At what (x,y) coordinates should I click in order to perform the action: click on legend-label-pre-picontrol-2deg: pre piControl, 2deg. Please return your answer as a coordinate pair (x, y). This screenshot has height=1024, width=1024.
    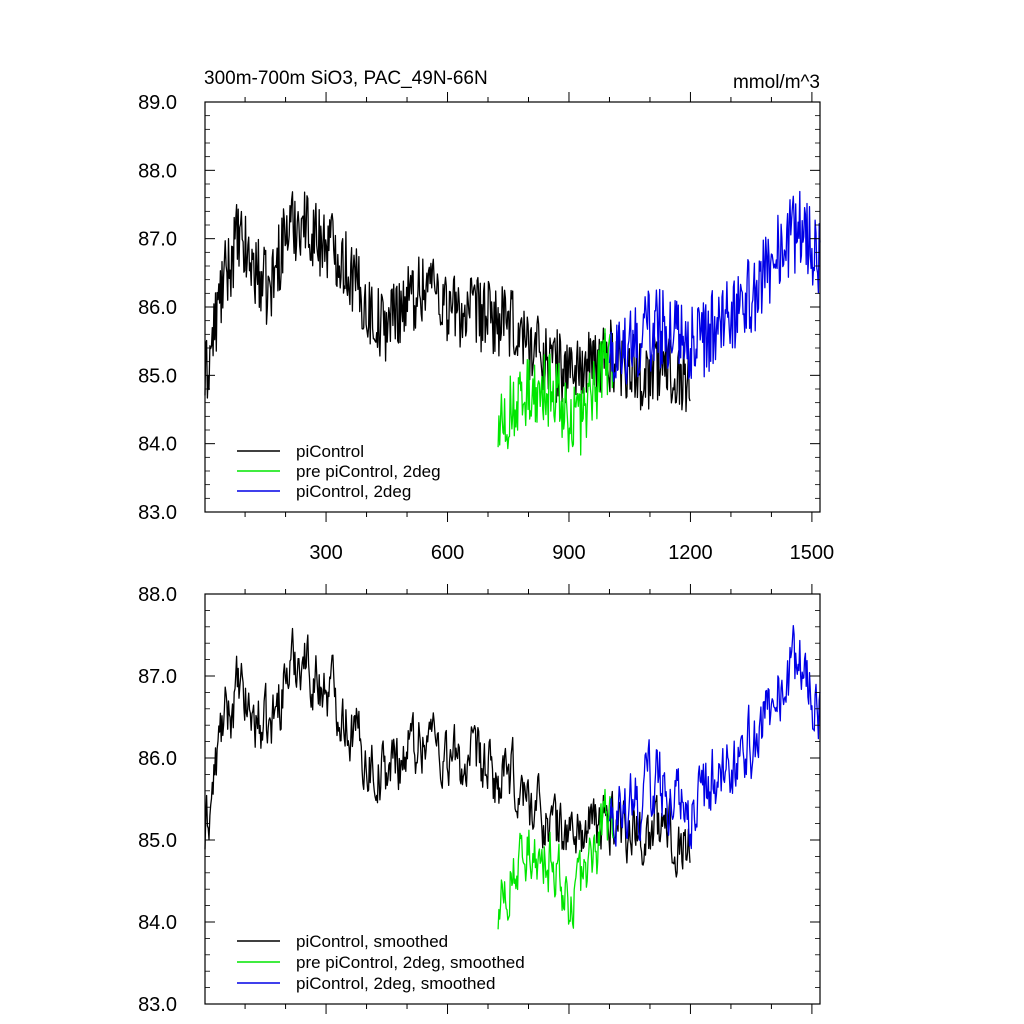
    Looking at the image, I should click on (368, 471).